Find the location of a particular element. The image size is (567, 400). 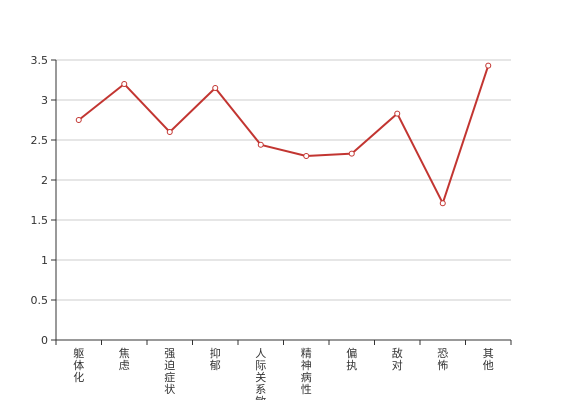

y-tick-label: 3 is located at coordinates (44, 100).